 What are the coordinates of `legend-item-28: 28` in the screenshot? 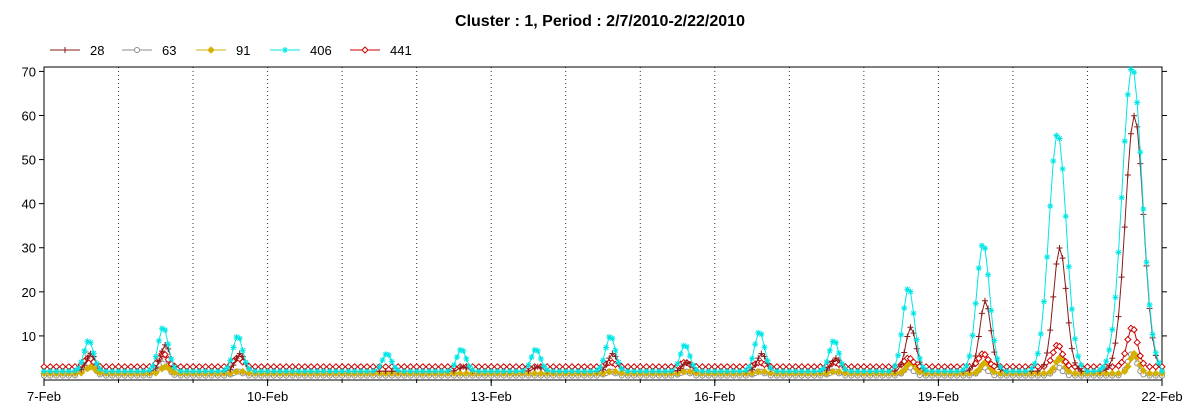 It's located at (77, 50).